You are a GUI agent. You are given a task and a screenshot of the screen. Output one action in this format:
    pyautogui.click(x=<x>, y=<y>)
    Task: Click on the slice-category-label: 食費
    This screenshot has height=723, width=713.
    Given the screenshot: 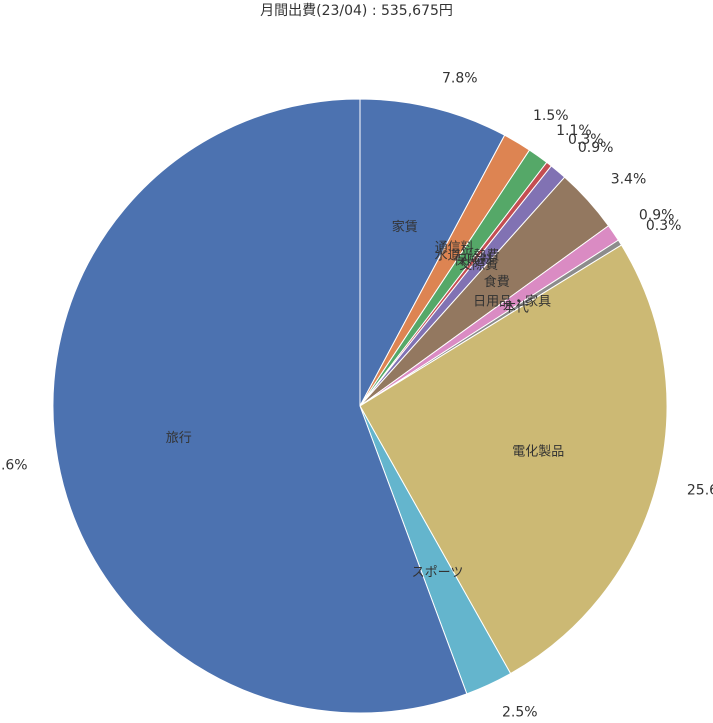 What is the action you would take?
    pyautogui.click(x=497, y=282)
    